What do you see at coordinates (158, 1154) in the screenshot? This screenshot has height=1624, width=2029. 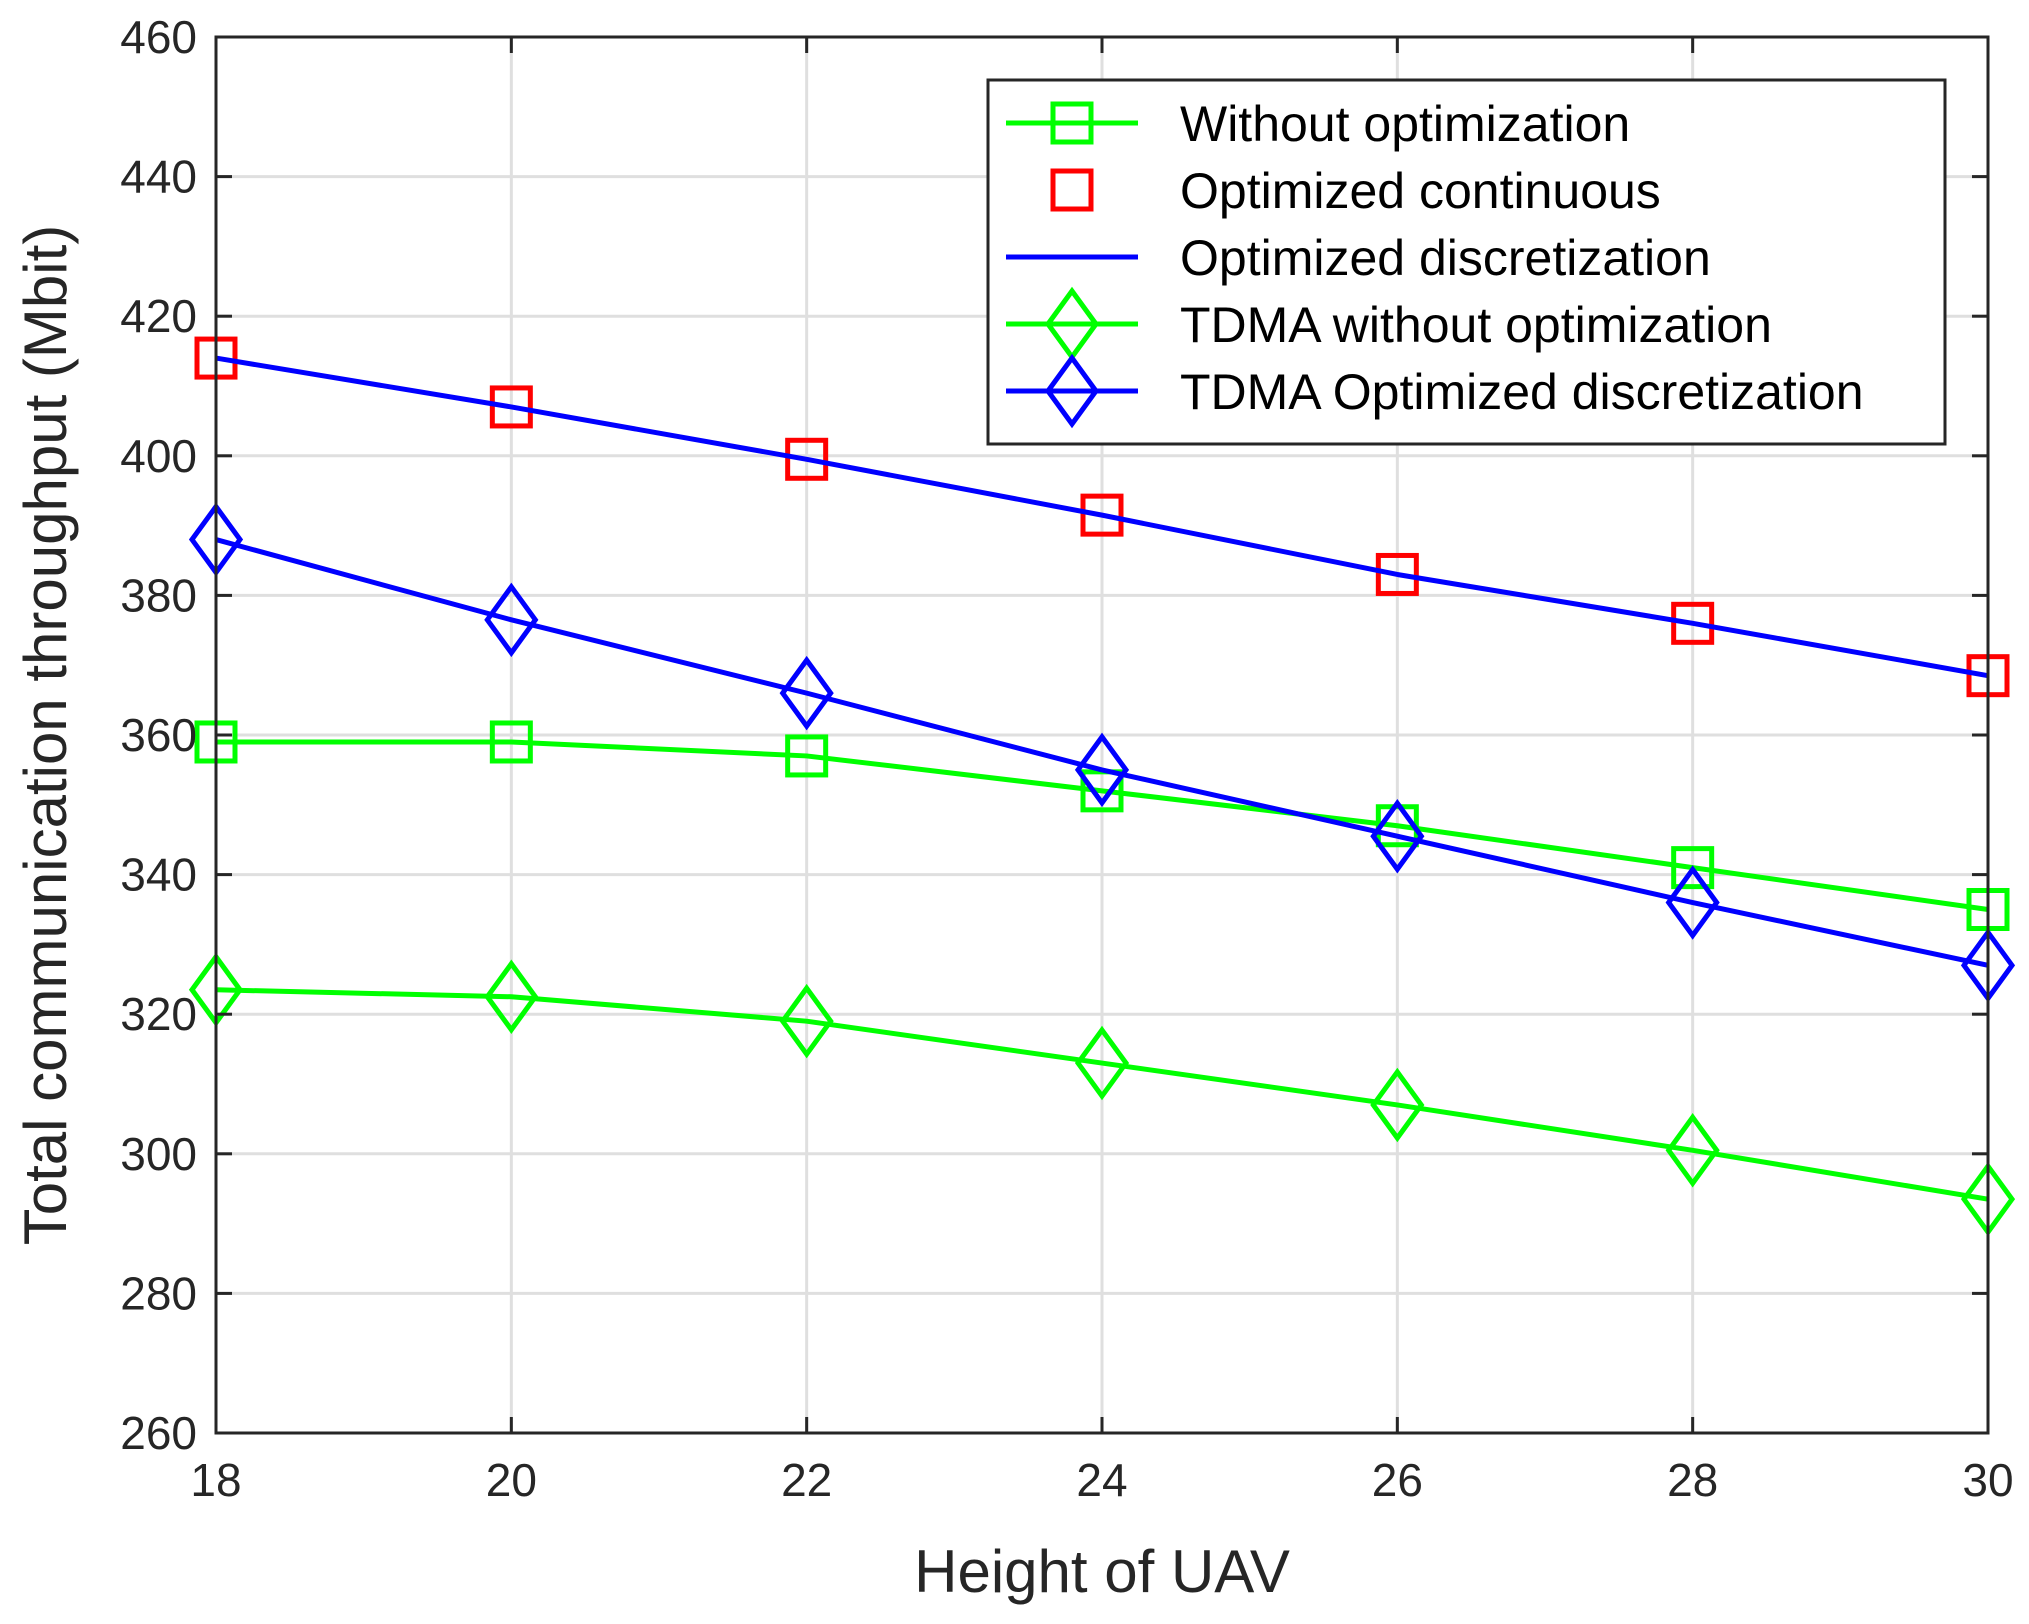 I see `y-tick-label: 300` at bounding box center [158, 1154].